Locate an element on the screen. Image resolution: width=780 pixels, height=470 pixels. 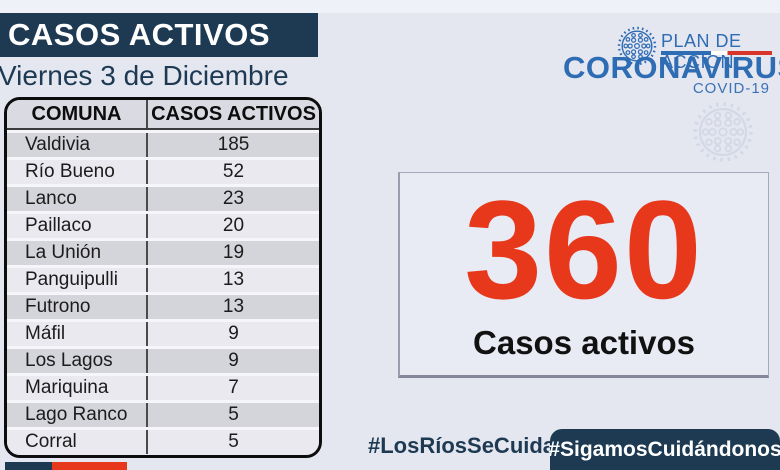
table-row: Paillaco 20 is located at coordinates (163, 224).